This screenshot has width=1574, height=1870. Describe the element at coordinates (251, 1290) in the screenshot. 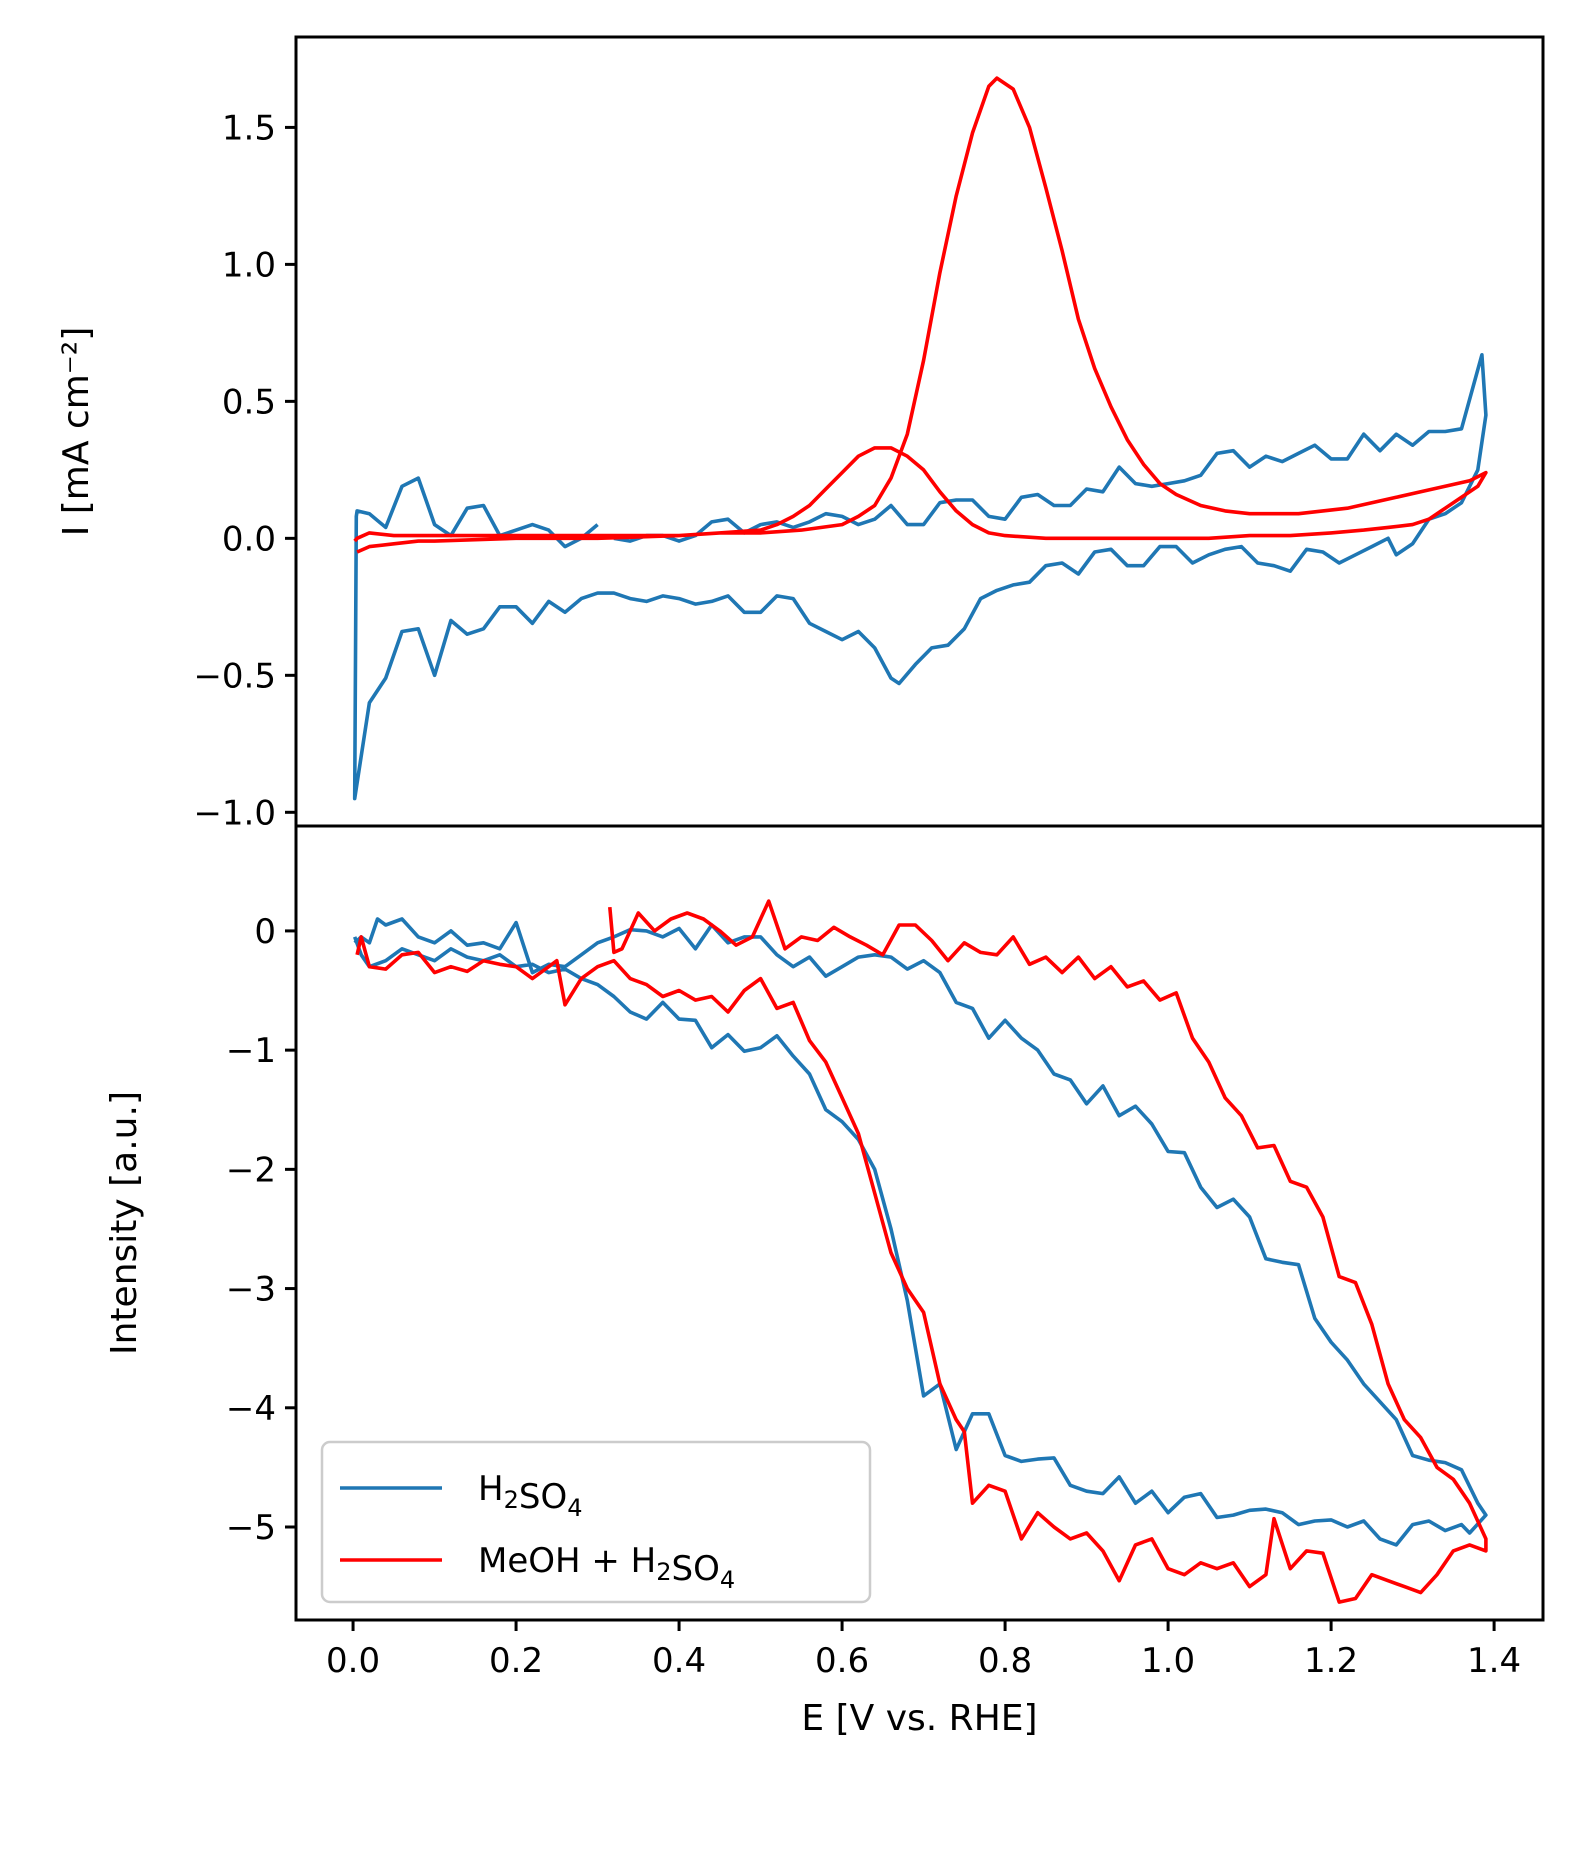

I see `bottom-y-tick-label: −3` at that location.